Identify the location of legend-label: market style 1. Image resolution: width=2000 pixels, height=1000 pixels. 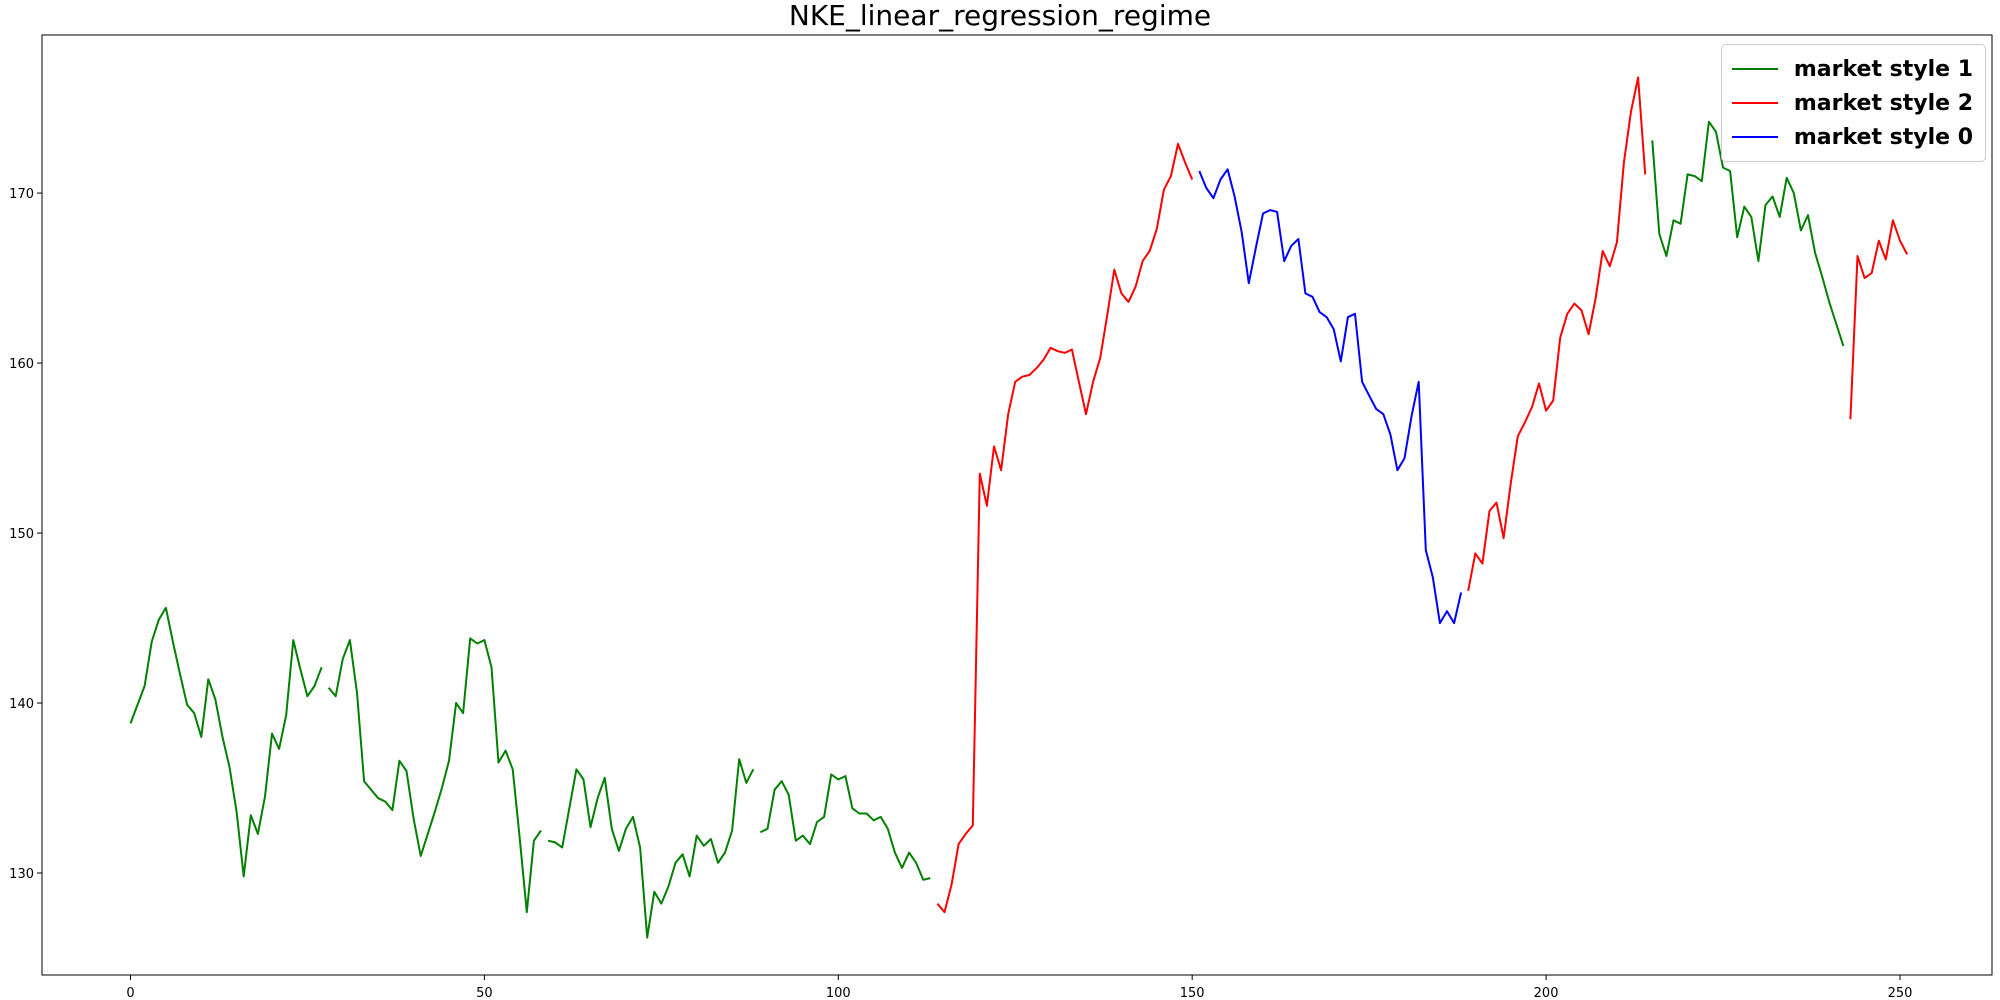
(1883, 69).